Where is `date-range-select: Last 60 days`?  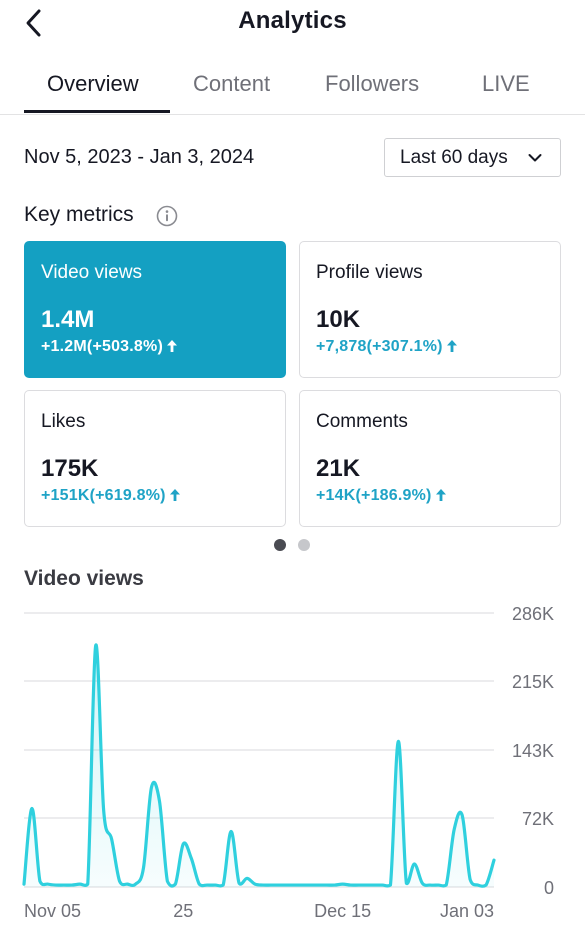 date-range-select: Last 60 days is located at coordinates (472, 157).